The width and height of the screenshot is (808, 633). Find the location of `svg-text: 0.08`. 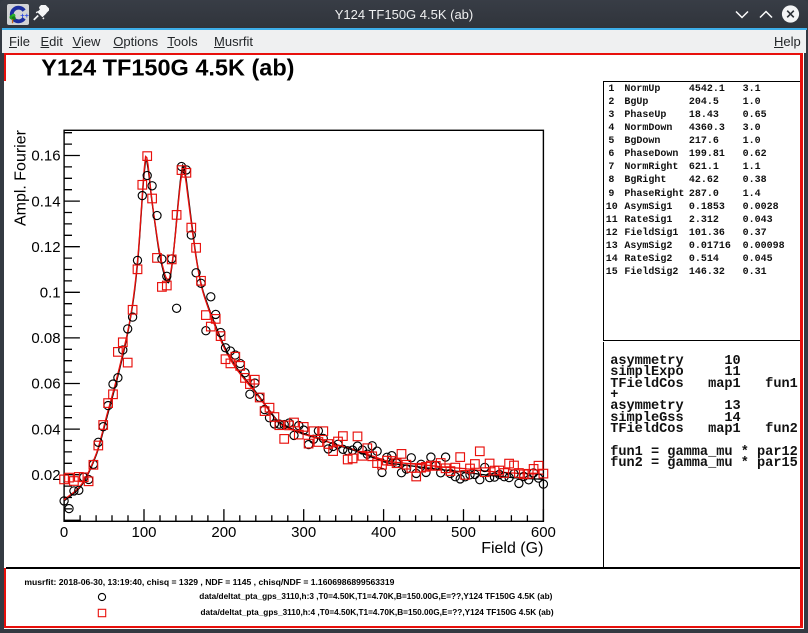

svg-text: 0.08 is located at coordinates (46, 338).